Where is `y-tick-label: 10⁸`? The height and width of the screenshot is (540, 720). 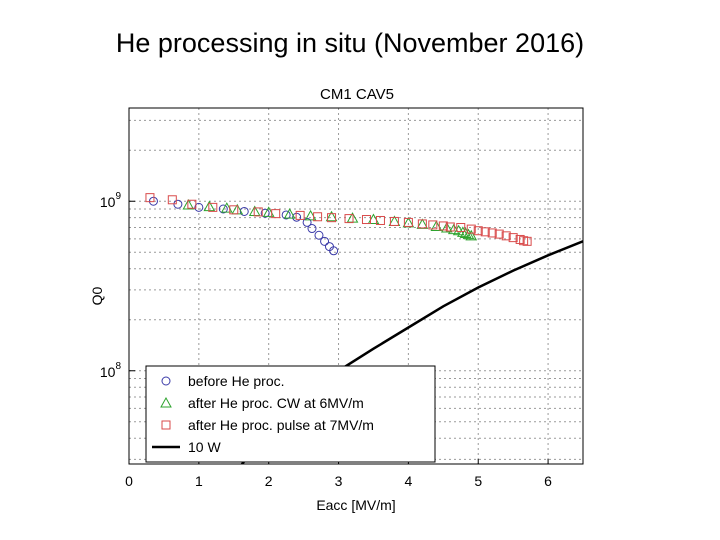
y-tick-label: 10⁸ is located at coordinates (111, 370).